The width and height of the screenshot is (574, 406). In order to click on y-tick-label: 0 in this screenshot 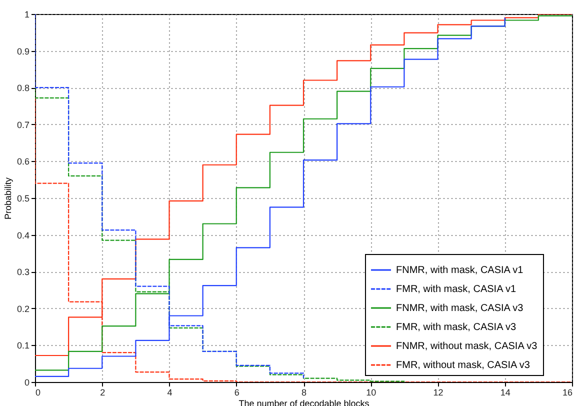, I will do `click(27, 383)`.